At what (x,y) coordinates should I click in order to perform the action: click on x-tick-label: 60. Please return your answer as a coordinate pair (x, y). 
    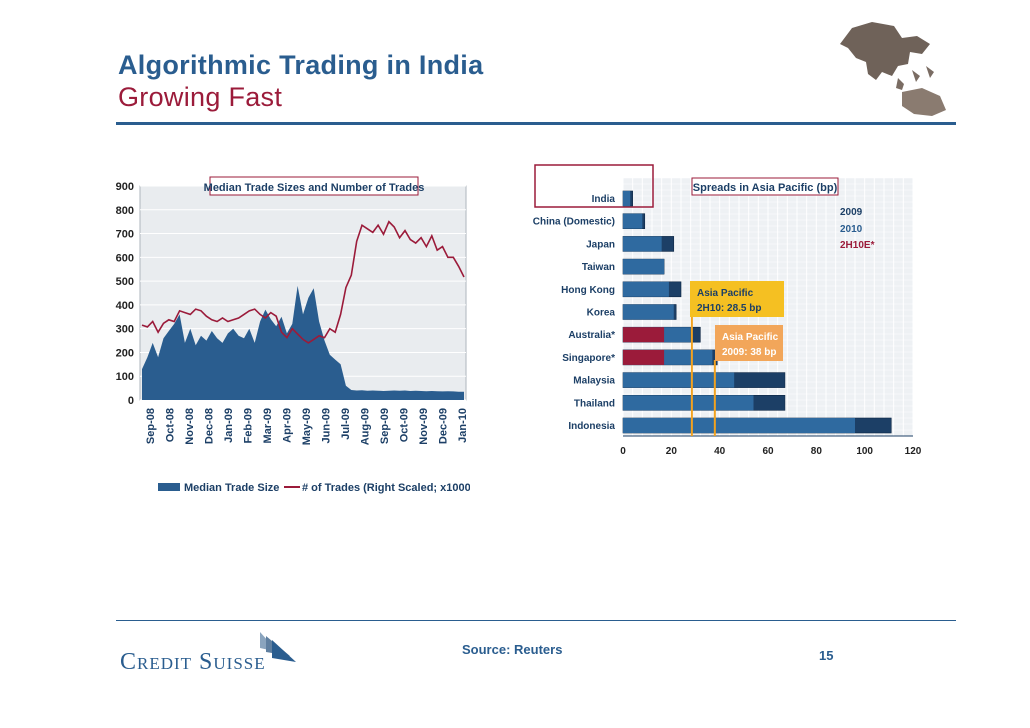
    Looking at the image, I should click on (768, 451).